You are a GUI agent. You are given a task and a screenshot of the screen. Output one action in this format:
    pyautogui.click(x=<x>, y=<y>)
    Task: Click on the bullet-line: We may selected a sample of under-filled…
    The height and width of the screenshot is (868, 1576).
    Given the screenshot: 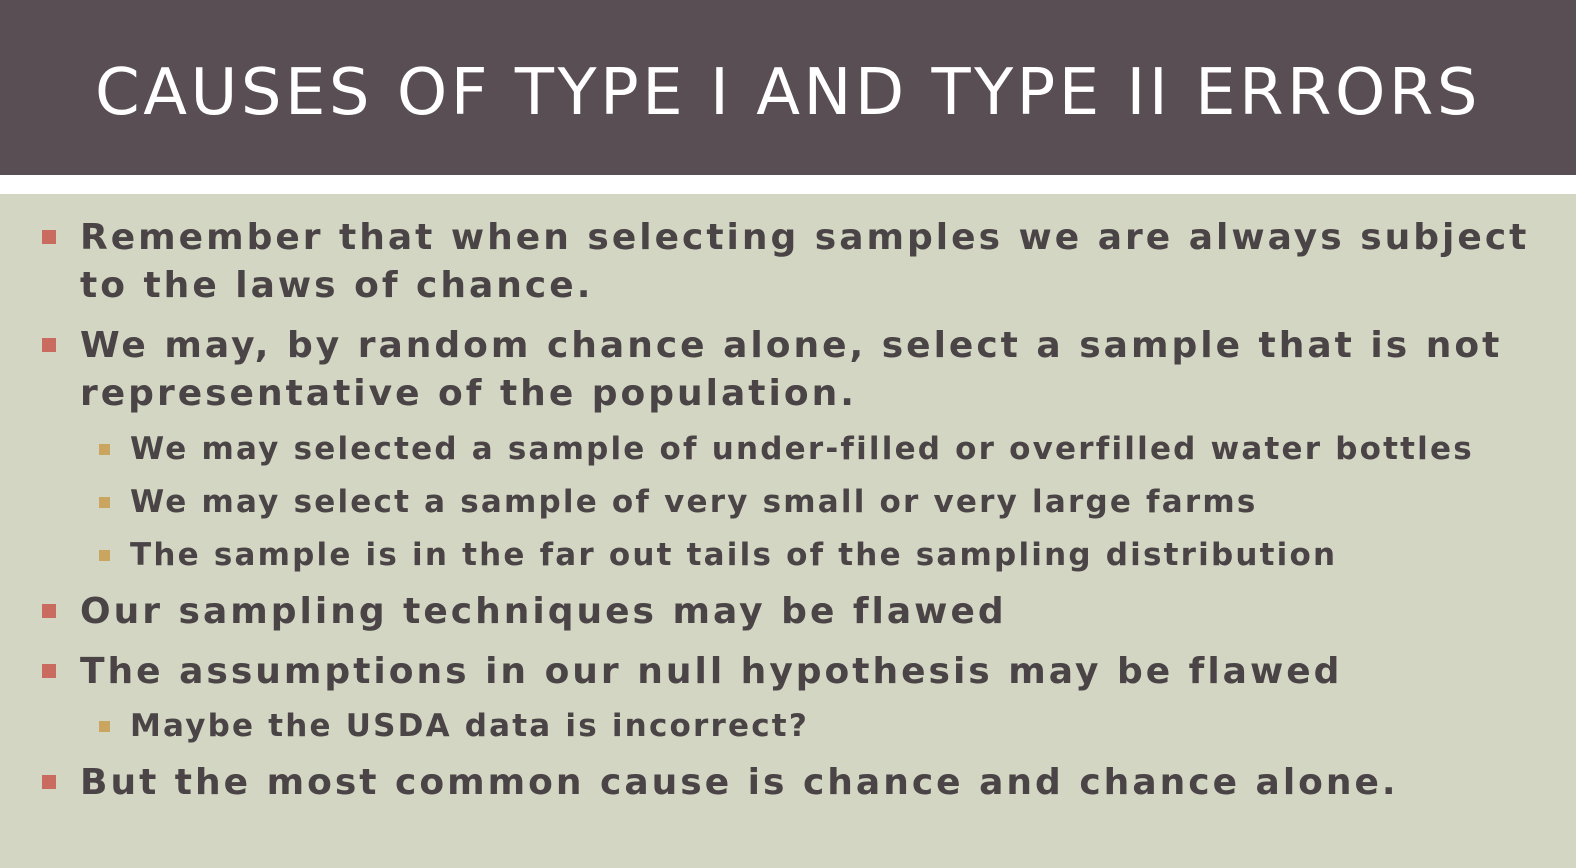 What is the action you would take?
    pyautogui.click(x=802, y=449)
    